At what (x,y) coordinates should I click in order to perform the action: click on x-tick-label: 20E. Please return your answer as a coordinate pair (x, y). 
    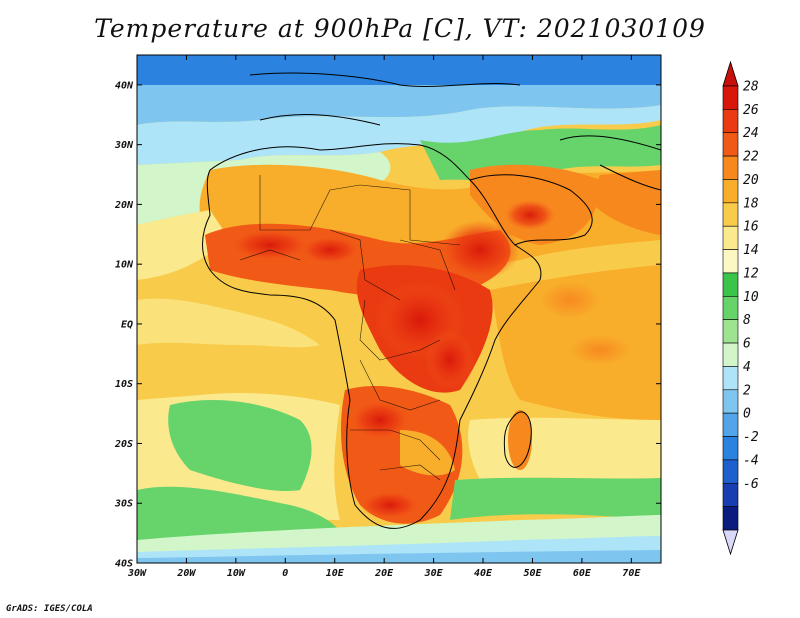
    Looking at the image, I should click on (384, 573).